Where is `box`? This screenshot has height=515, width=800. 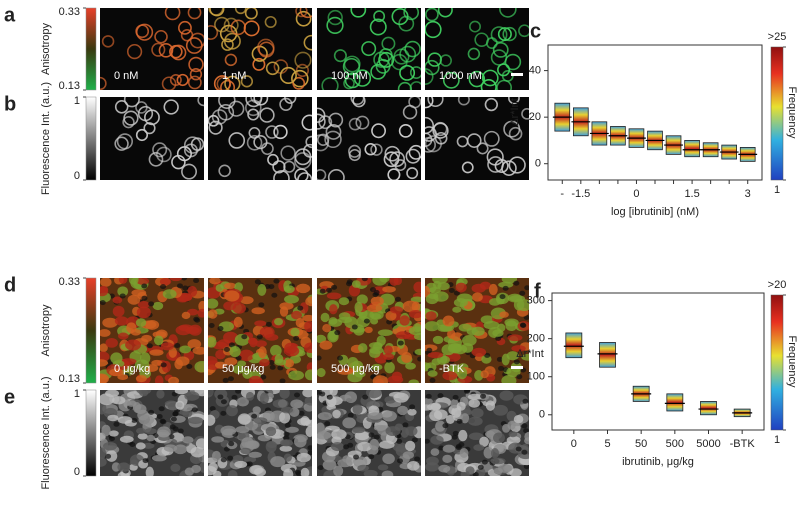 box is located at coordinates (574, 345).